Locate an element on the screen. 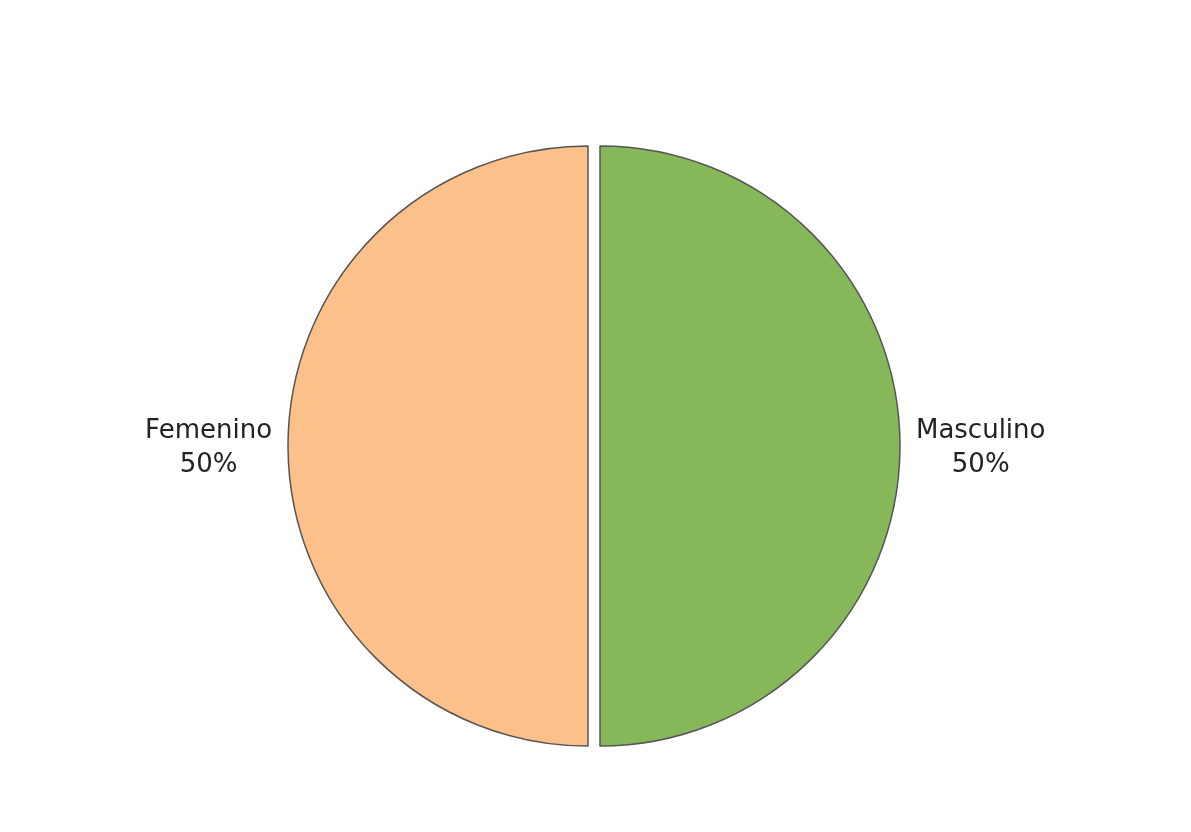 The width and height of the screenshot is (1191, 832). slice-label: Femenino is located at coordinates (209, 429).